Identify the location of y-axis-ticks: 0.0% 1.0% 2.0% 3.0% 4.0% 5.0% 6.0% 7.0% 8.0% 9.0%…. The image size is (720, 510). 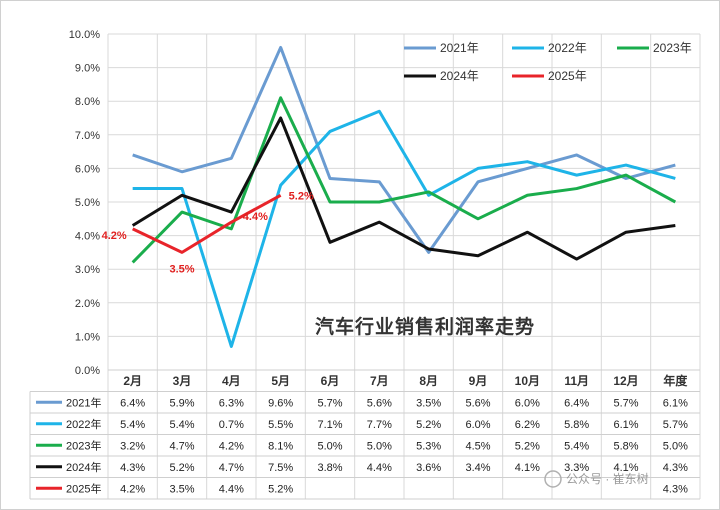
(84, 203).